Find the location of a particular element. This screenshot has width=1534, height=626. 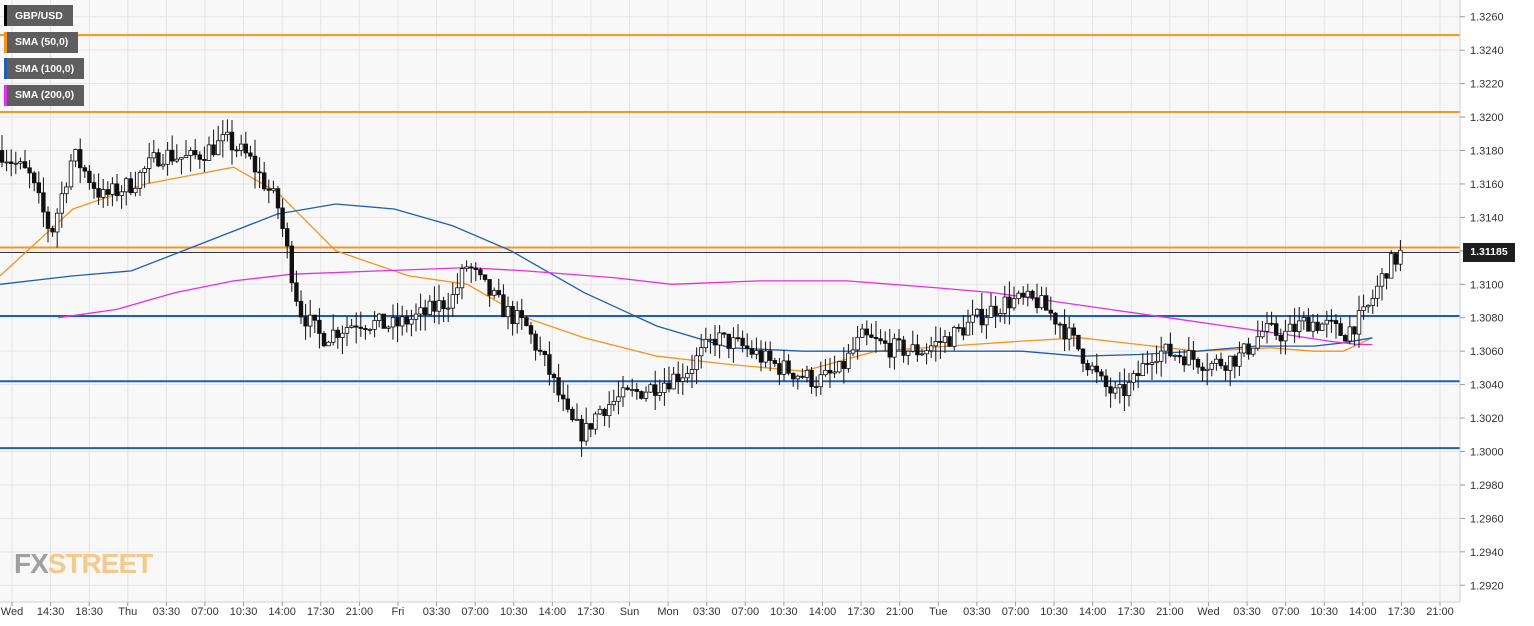

logo-street: STREET is located at coordinates (100, 563).